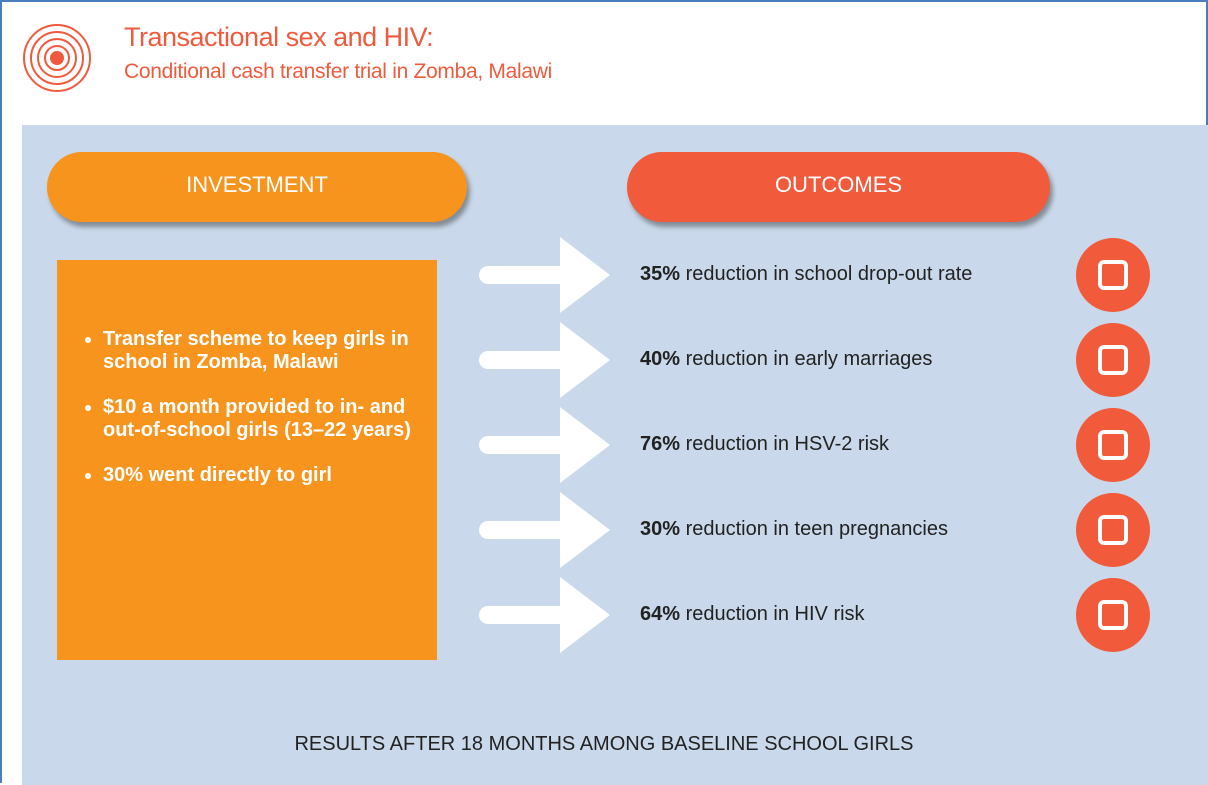  What do you see at coordinates (660, 444) in the screenshot?
I see `outcome-figure: 76%` at bounding box center [660, 444].